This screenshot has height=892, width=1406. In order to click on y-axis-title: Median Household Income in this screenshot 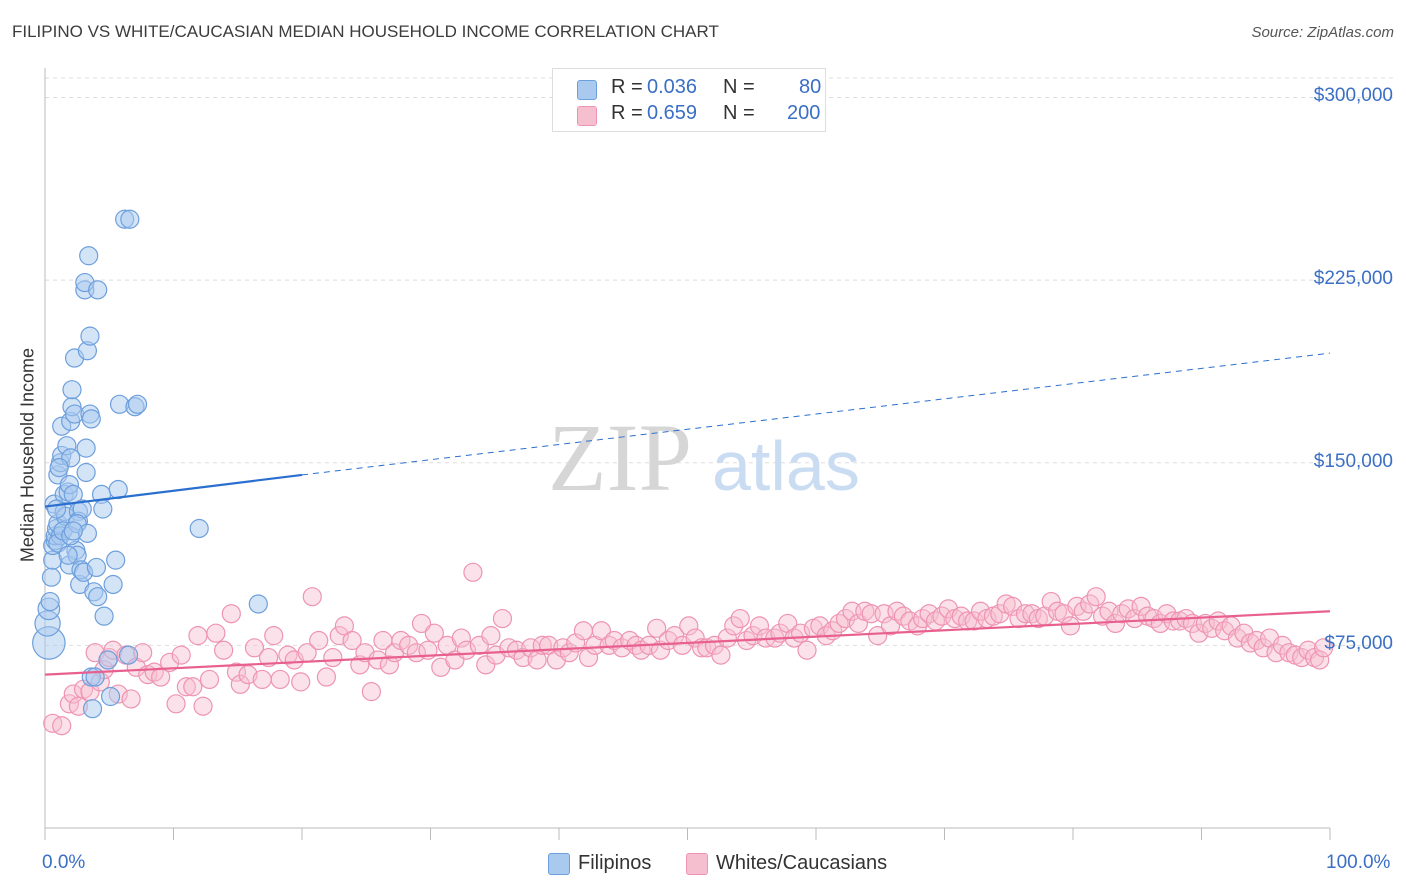, I will do `click(27, 455)`.